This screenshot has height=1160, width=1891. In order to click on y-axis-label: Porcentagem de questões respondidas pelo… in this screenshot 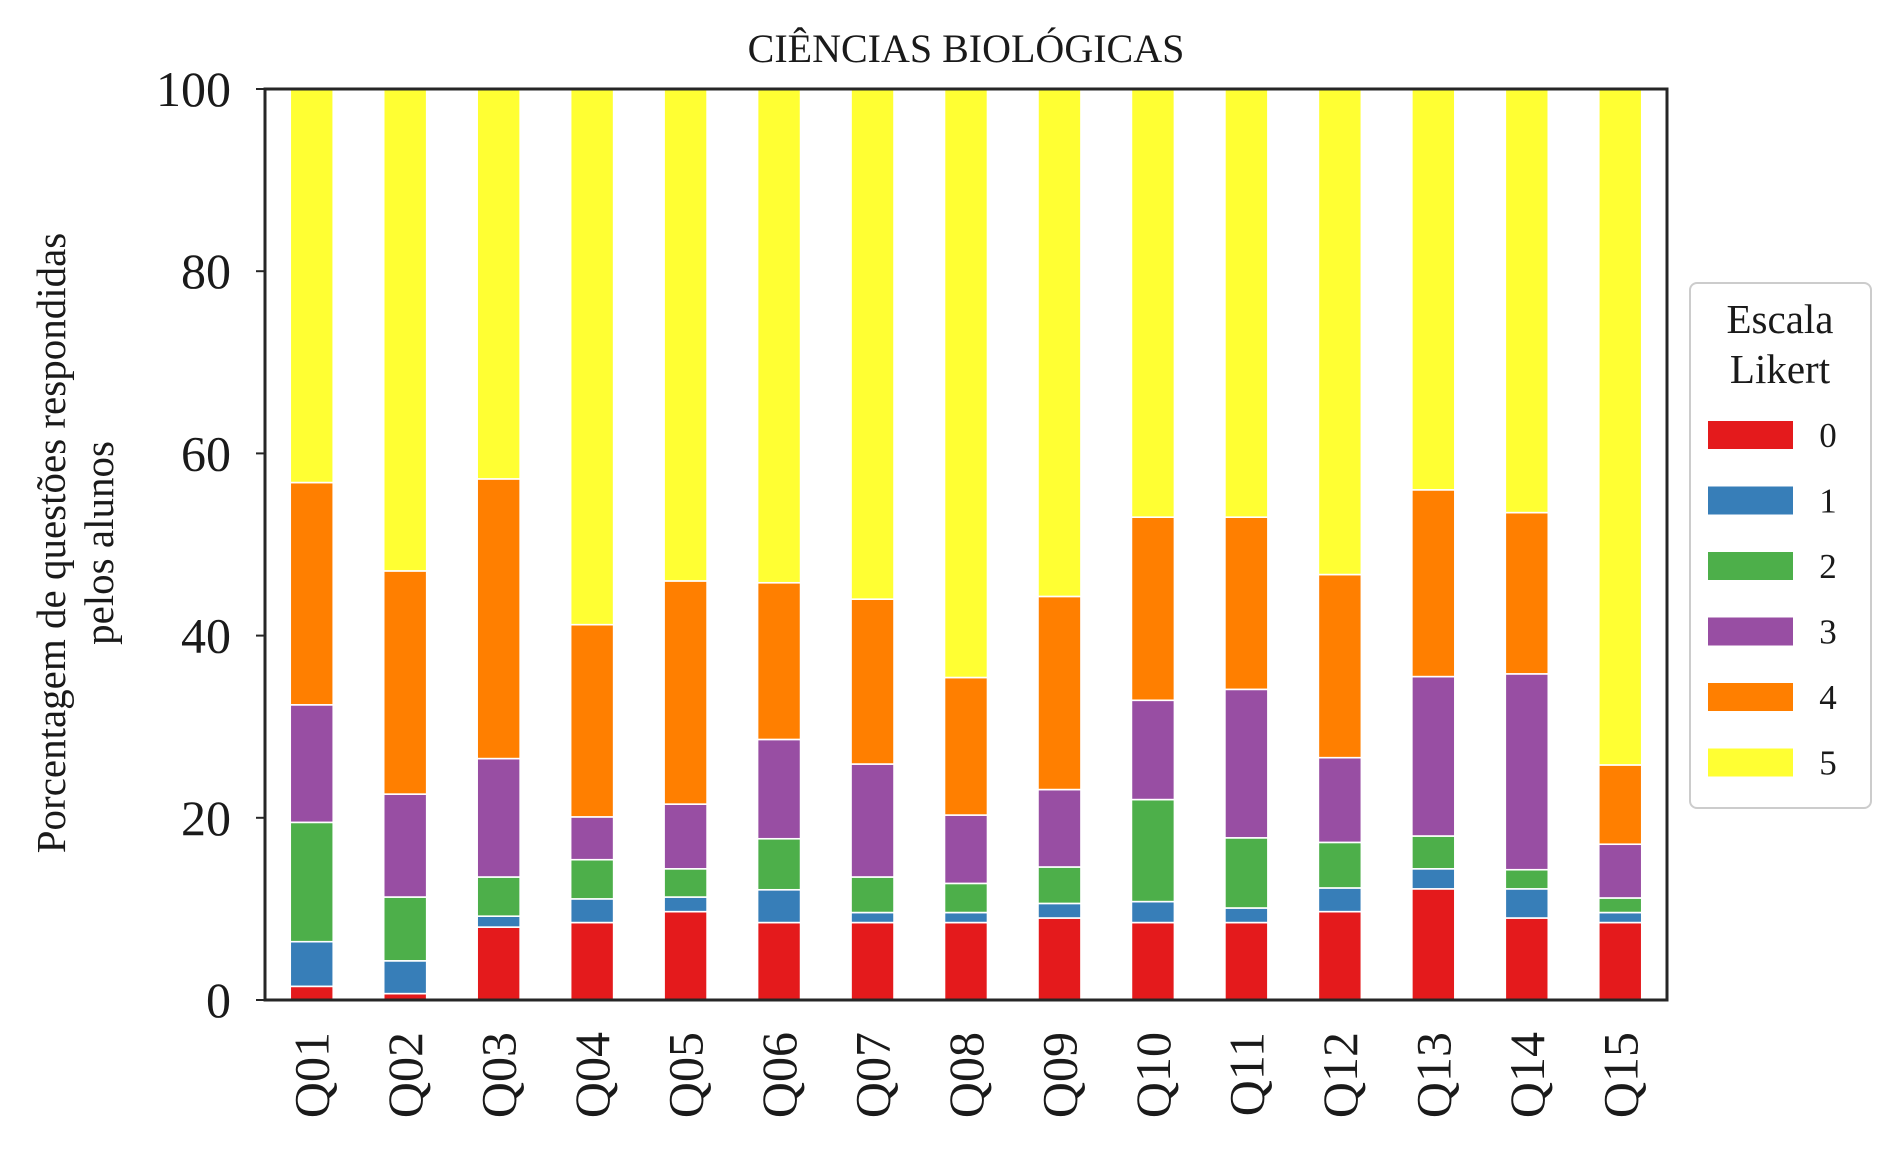, I will do `click(75, 543)`.